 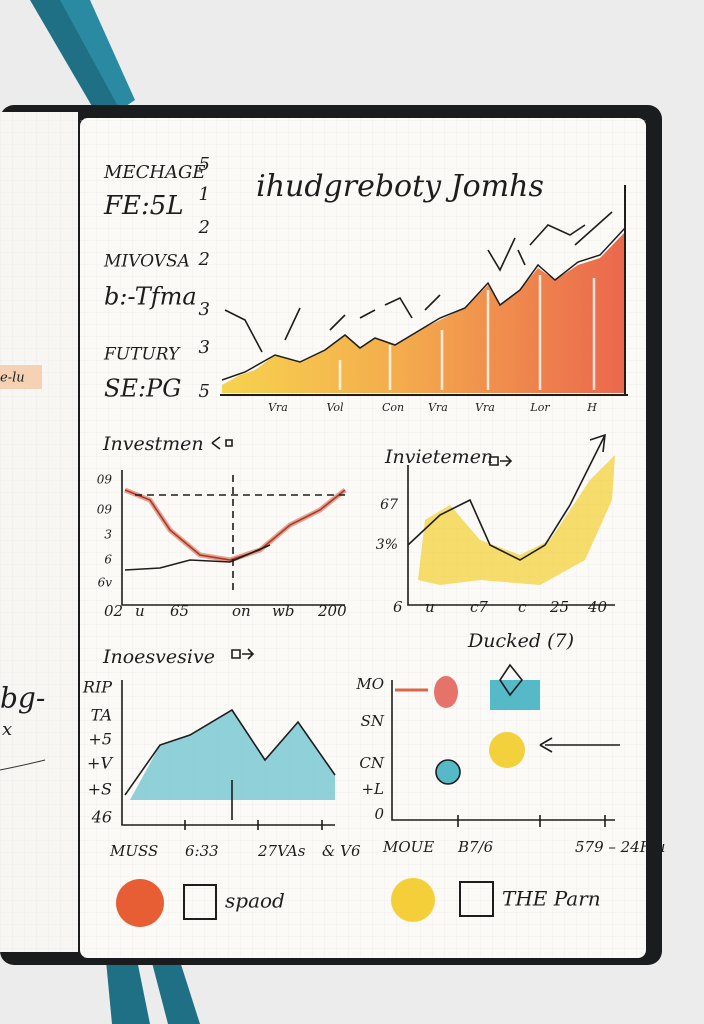 I want to click on side-label: MIVOVSA, so click(x=146, y=262).